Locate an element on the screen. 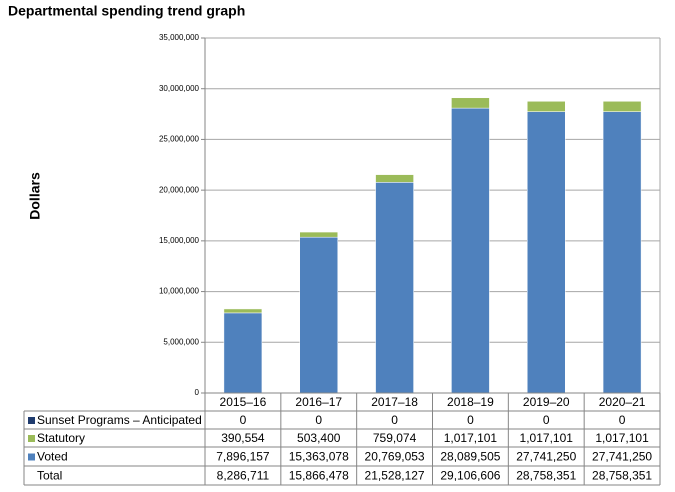  legend-label: Voted is located at coordinates (52, 457).